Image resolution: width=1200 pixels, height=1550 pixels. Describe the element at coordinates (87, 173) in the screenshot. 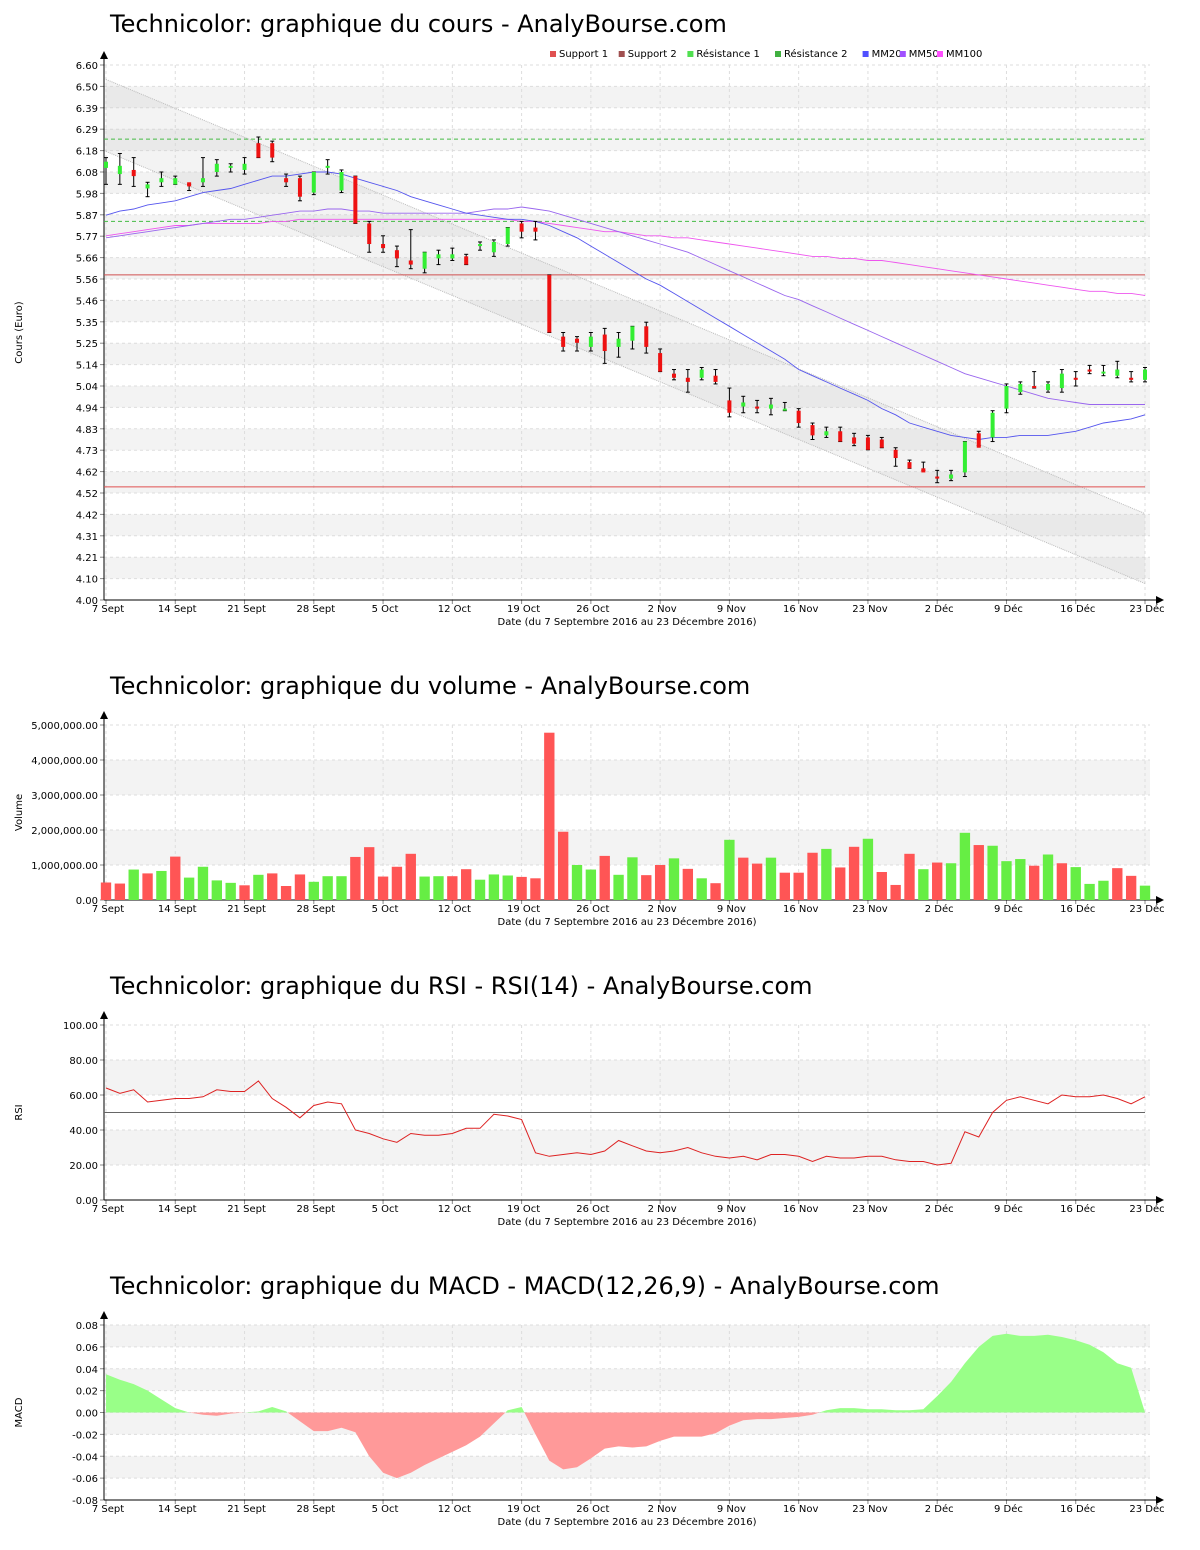

I see `y-tick-label: 6.08` at that location.